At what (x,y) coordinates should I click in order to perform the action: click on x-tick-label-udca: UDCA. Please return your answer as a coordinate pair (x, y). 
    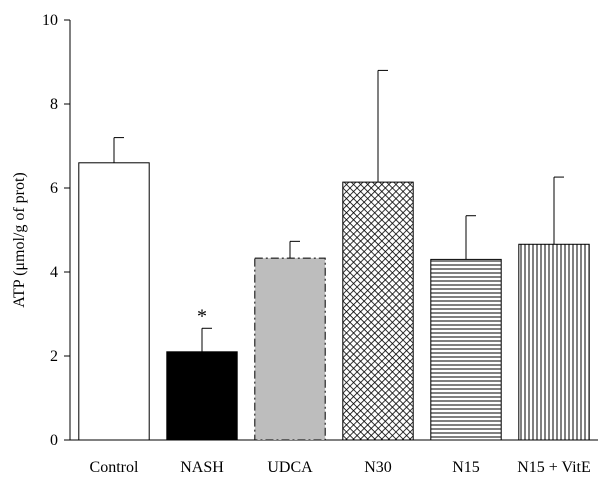
    Looking at the image, I should click on (290, 467).